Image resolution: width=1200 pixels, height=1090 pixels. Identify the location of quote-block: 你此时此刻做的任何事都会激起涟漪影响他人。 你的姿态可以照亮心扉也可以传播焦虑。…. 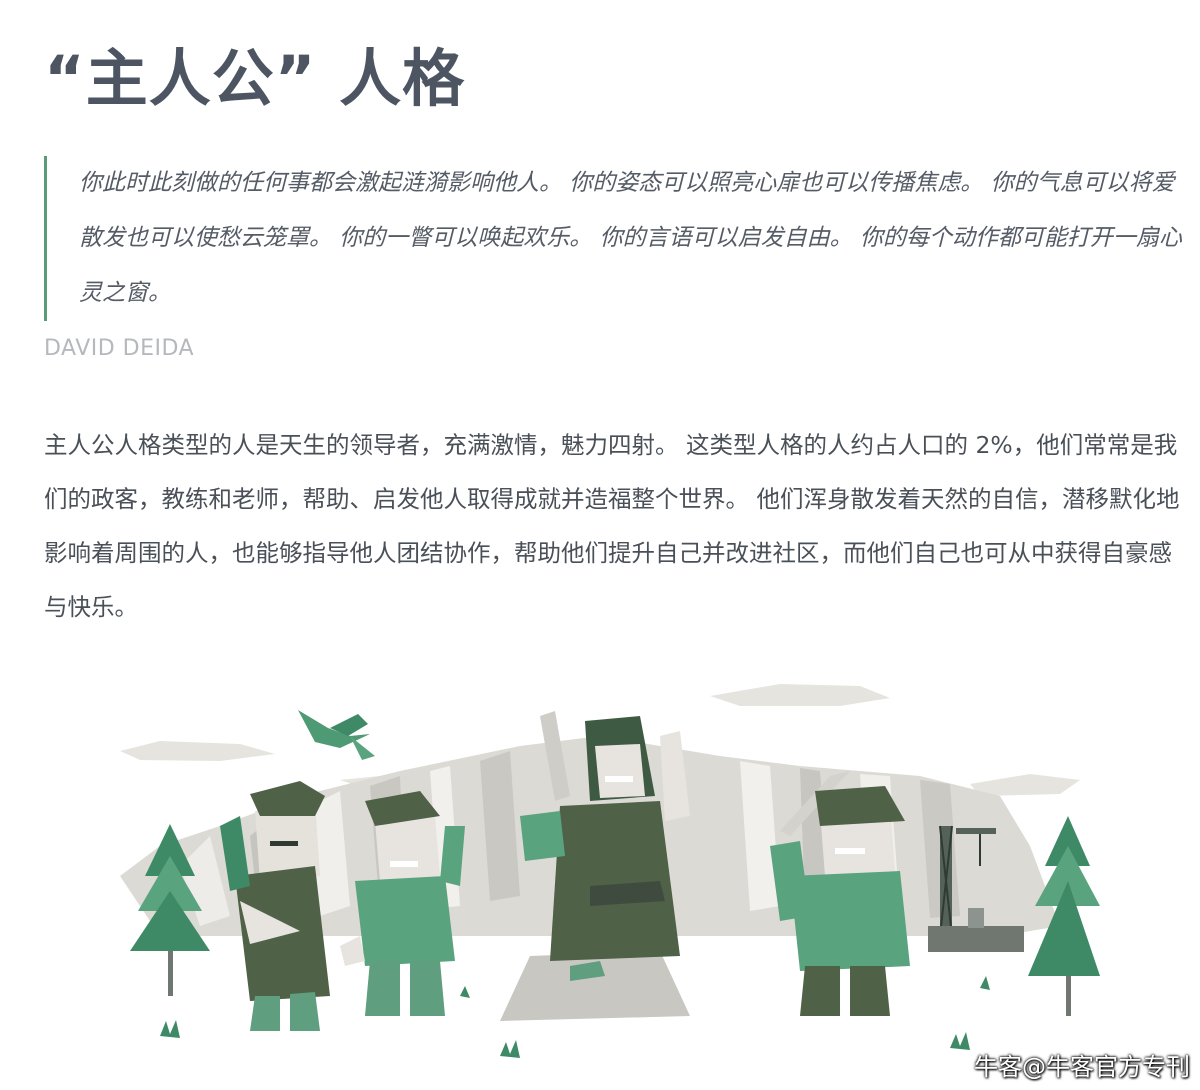
(614, 238).